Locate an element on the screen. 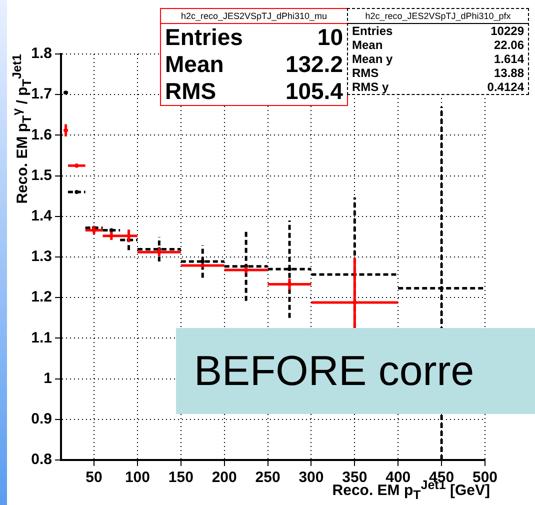 This screenshot has height=505, width=535. x-tick-label: 250 is located at coordinates (267, 477).